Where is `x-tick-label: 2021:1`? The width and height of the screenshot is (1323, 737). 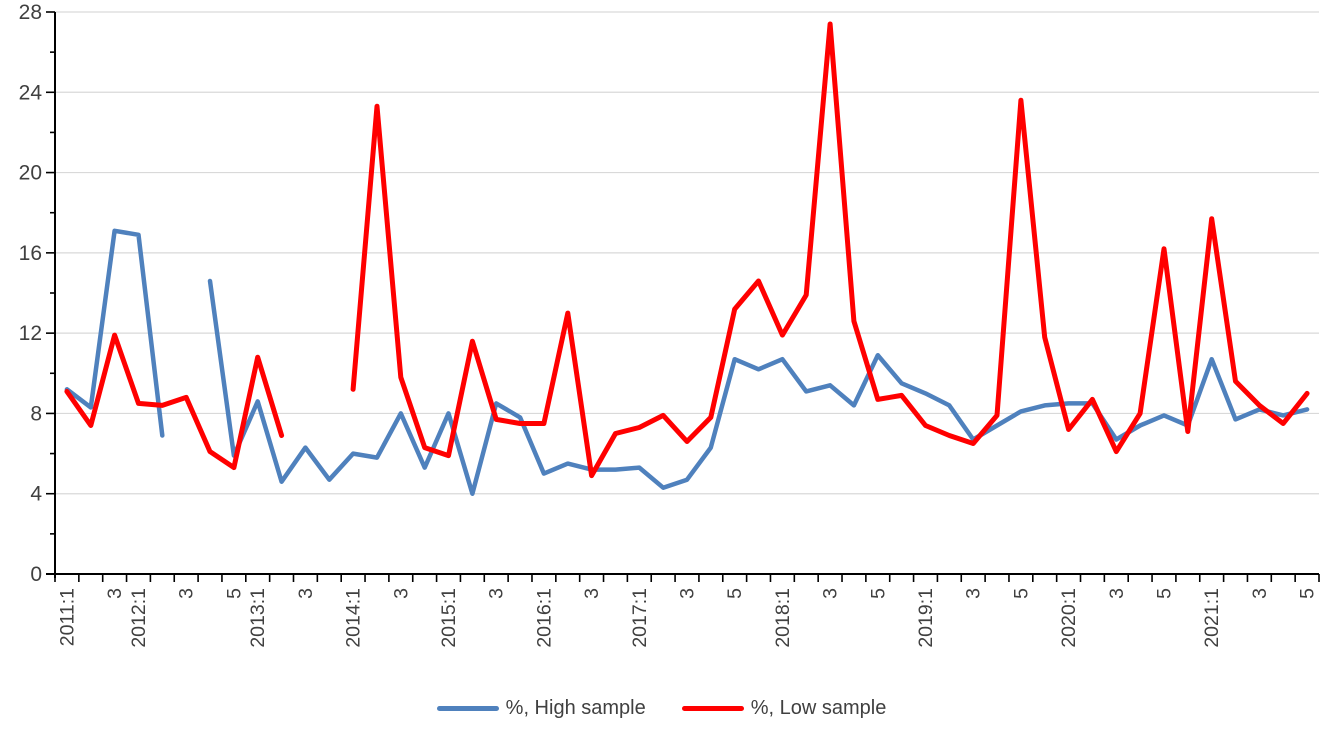 x-tick-label: 2021:1 is located at coordinates (1212, 618).